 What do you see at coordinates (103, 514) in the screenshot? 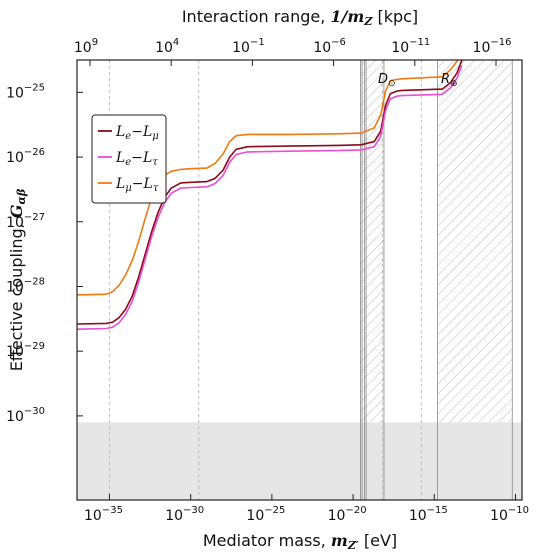
I see `x-tick-label: 10−35` at bounding box center [103, 514].